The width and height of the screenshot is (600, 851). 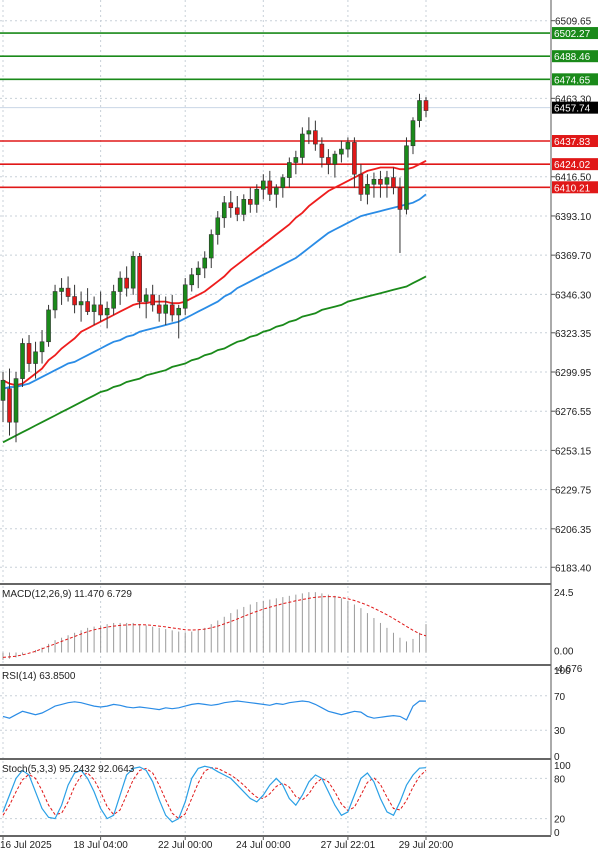 I want to click on price-tick-label: 6393.10, so click(x=573, y=217).